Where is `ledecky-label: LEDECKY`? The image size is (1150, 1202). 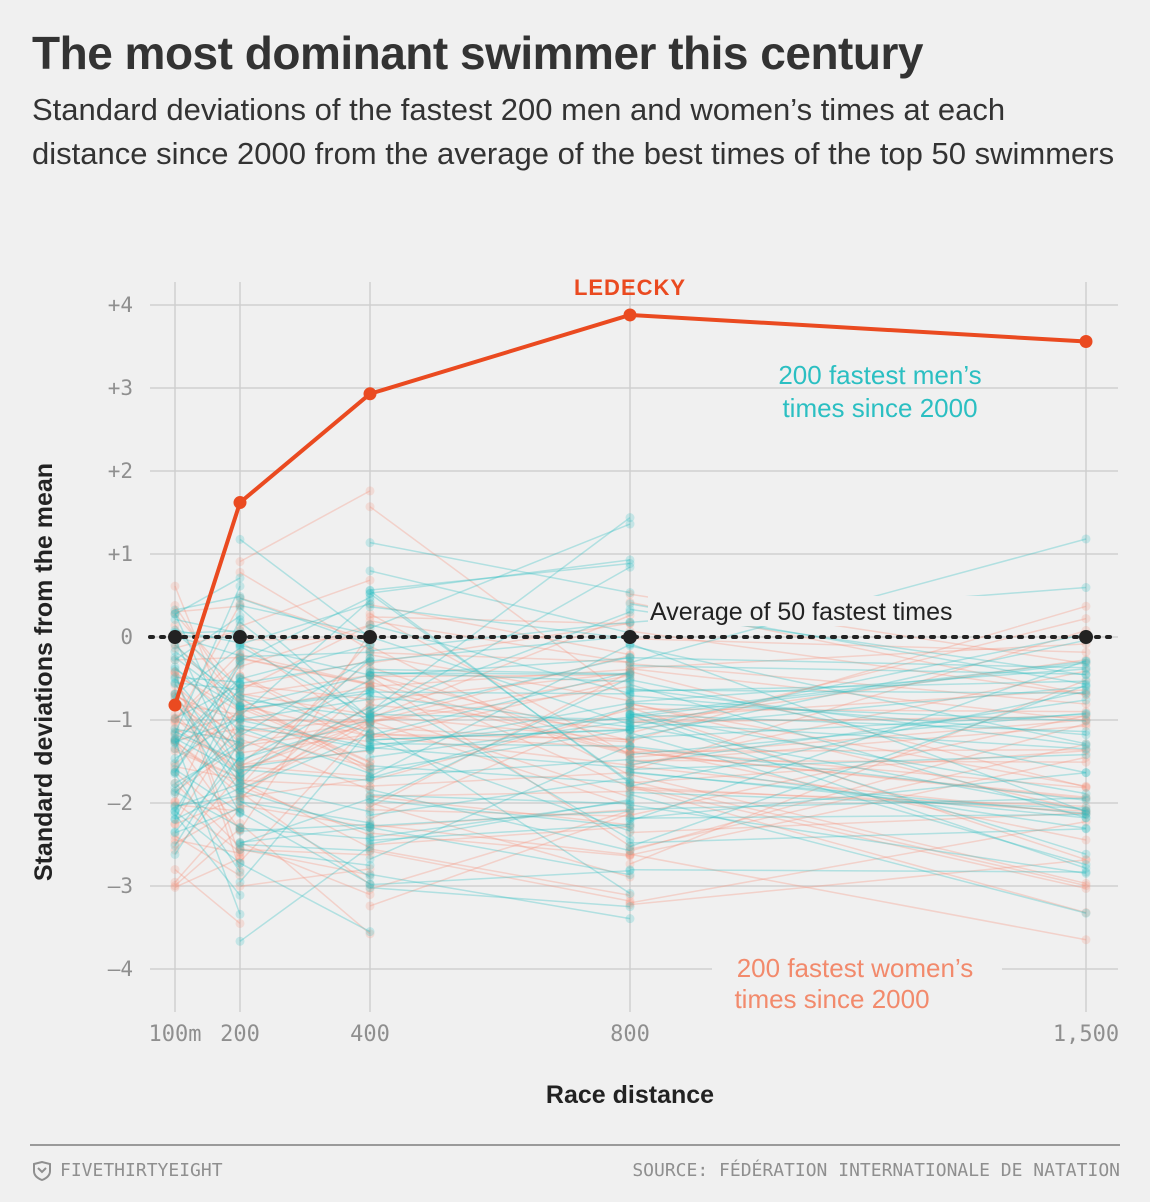
ledecky-label: LEDECKY is located at coordinates (630, 287).